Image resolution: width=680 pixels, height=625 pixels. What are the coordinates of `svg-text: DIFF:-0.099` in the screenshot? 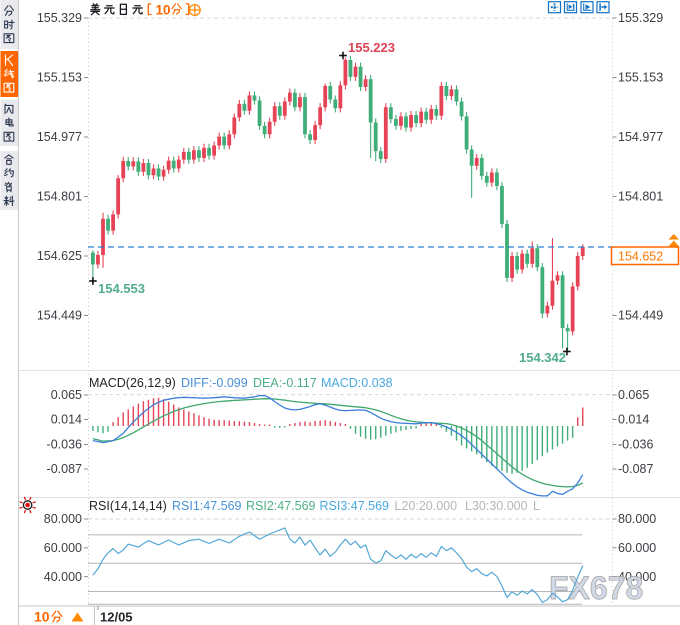 It's located at (214, 383).